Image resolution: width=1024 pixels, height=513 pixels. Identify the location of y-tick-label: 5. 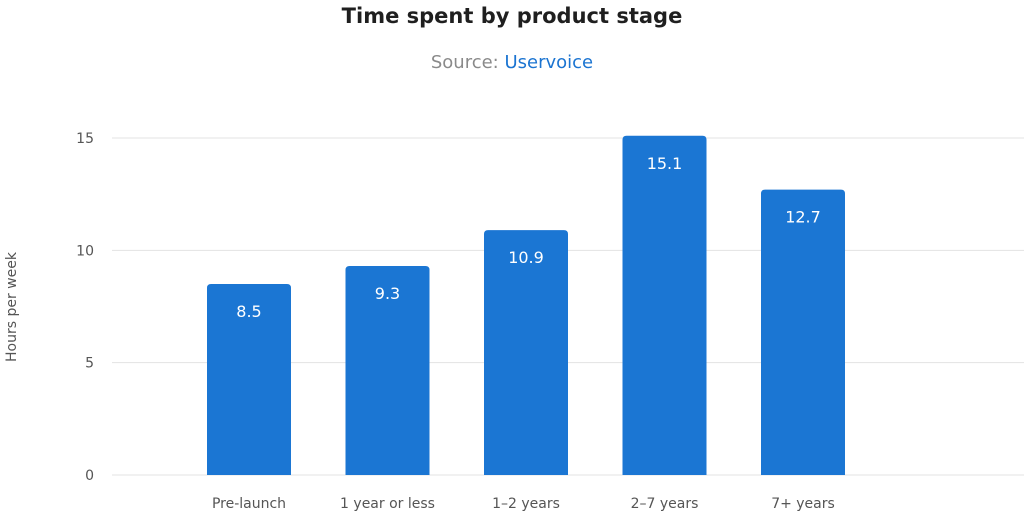
(89, 364).